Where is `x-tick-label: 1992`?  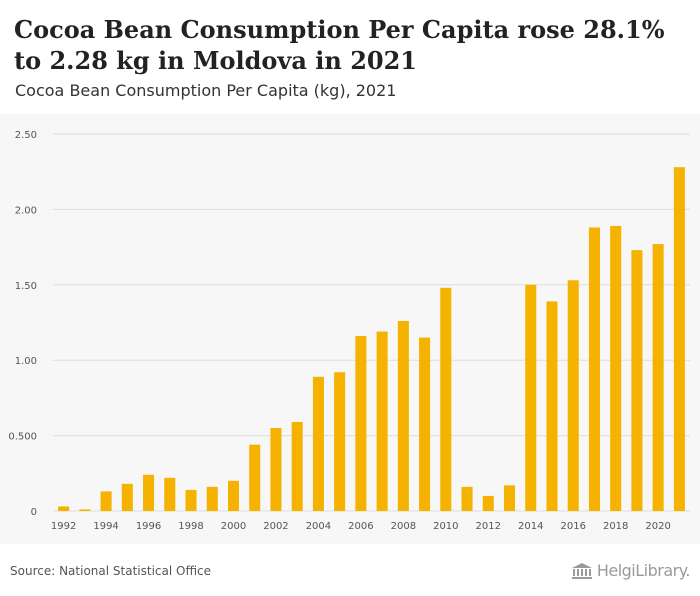 x-tick-label: 1992 is located at coordinates (63, 526).